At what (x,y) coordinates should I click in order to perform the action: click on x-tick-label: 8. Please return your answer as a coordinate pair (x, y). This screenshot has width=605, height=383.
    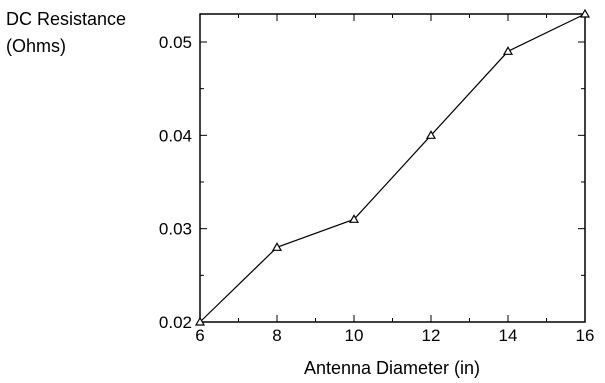
    Looking at the image, I should click on (276, 335).